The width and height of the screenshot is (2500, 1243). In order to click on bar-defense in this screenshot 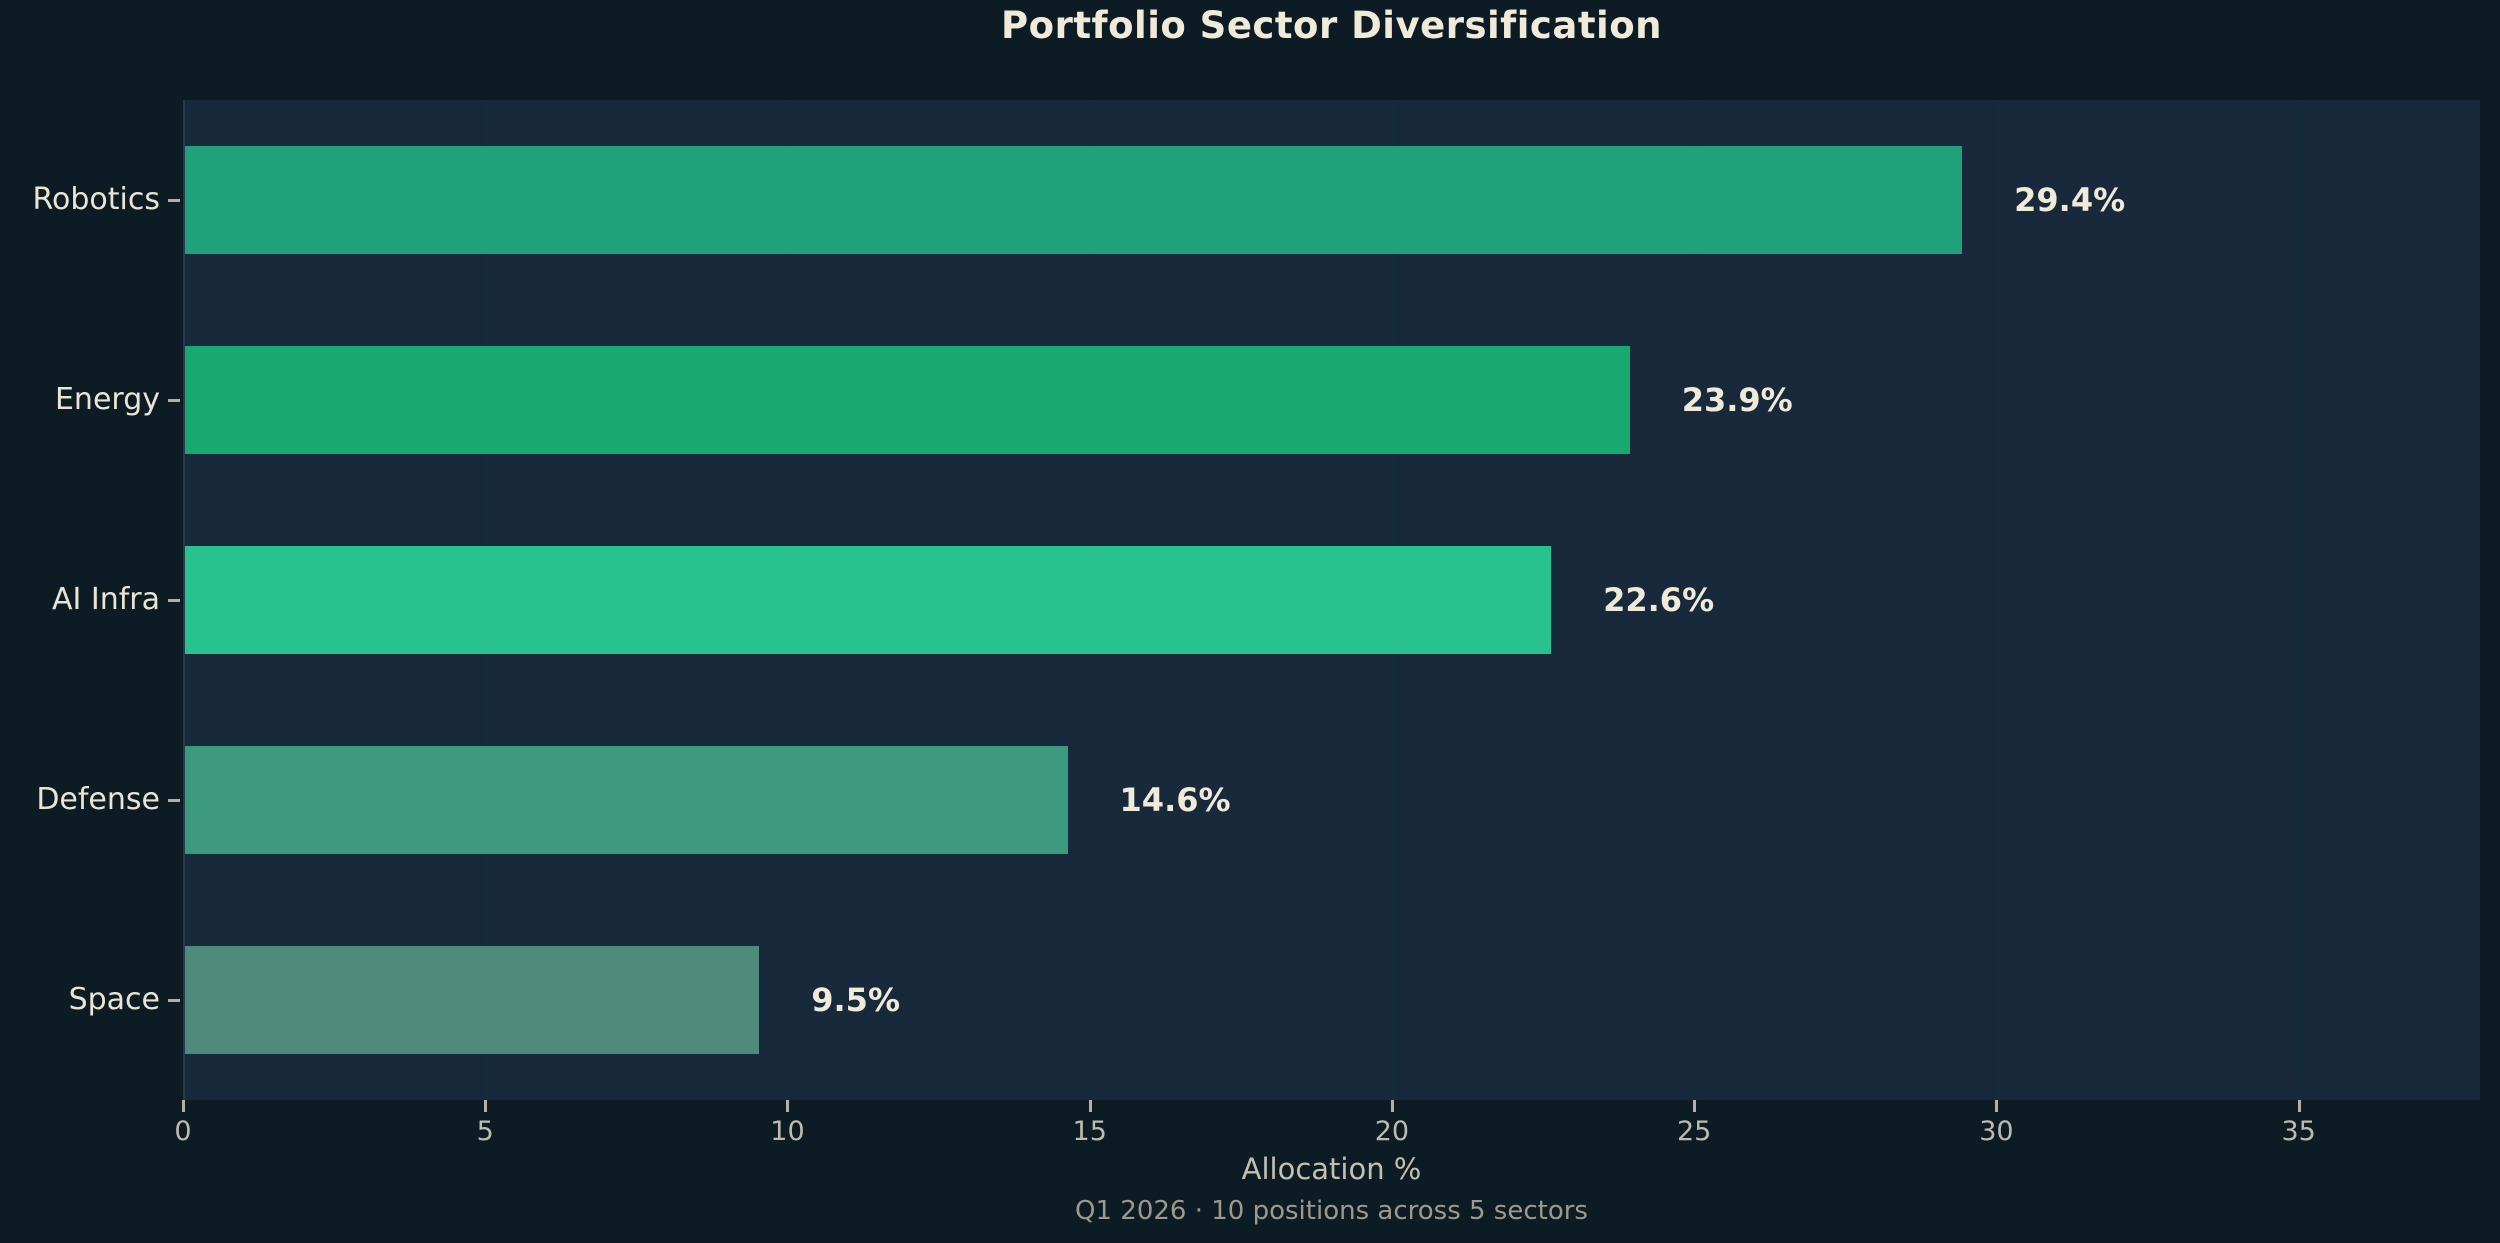, I will do `click(626, 800)`.